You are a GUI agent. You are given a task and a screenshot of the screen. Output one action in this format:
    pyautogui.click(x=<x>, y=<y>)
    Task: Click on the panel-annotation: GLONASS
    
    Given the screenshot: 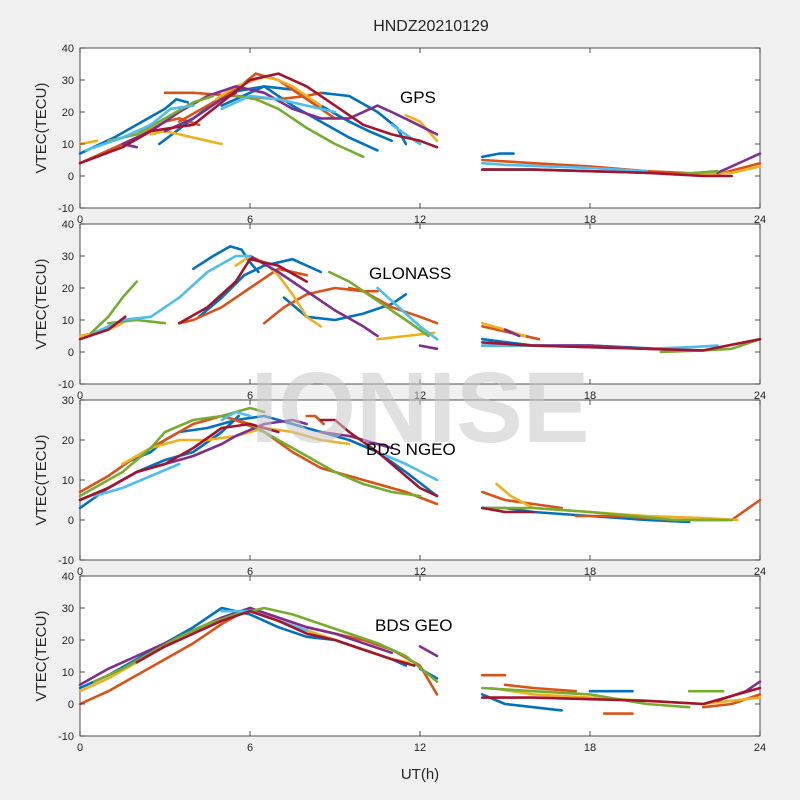 What is the action you would take?
    pyautogui.click(x=410, y=273)
    